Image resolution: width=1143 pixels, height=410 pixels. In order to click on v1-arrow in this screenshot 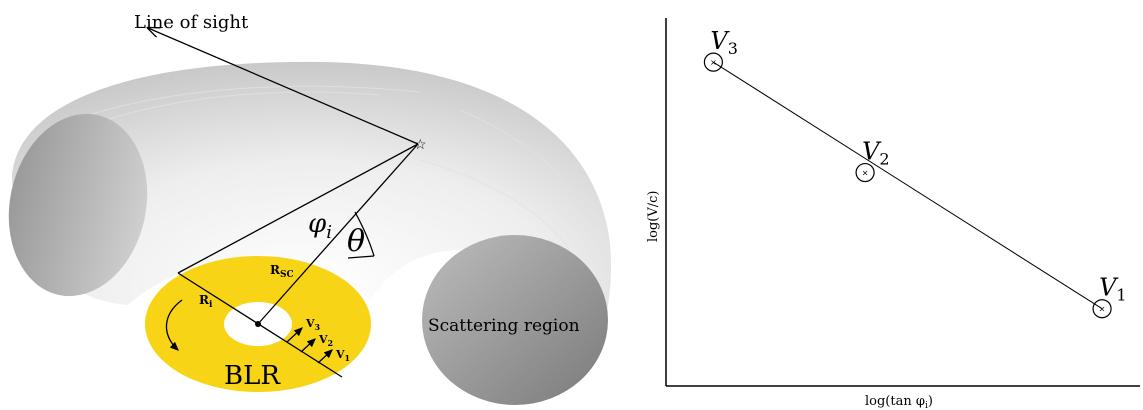, I will do `click(325, 356)`.